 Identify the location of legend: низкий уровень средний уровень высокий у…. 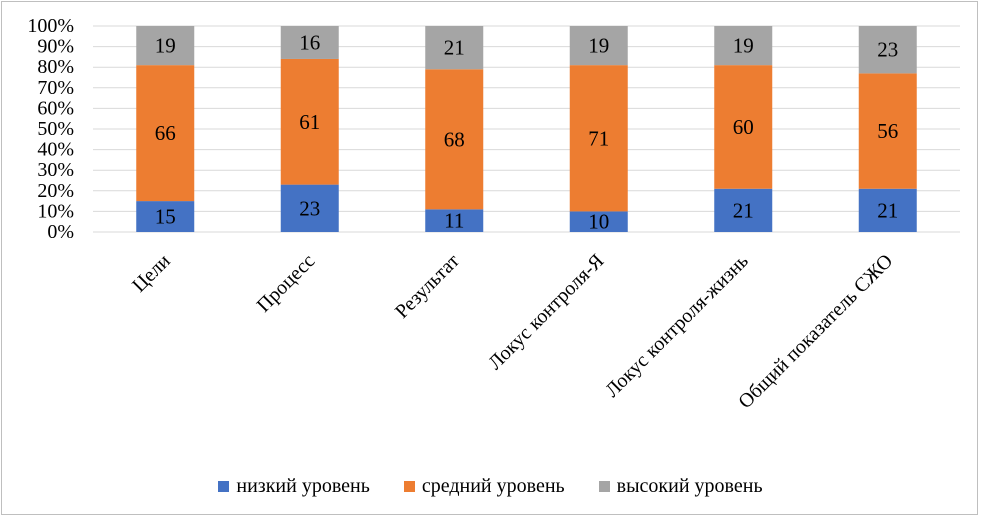
(490, 486).